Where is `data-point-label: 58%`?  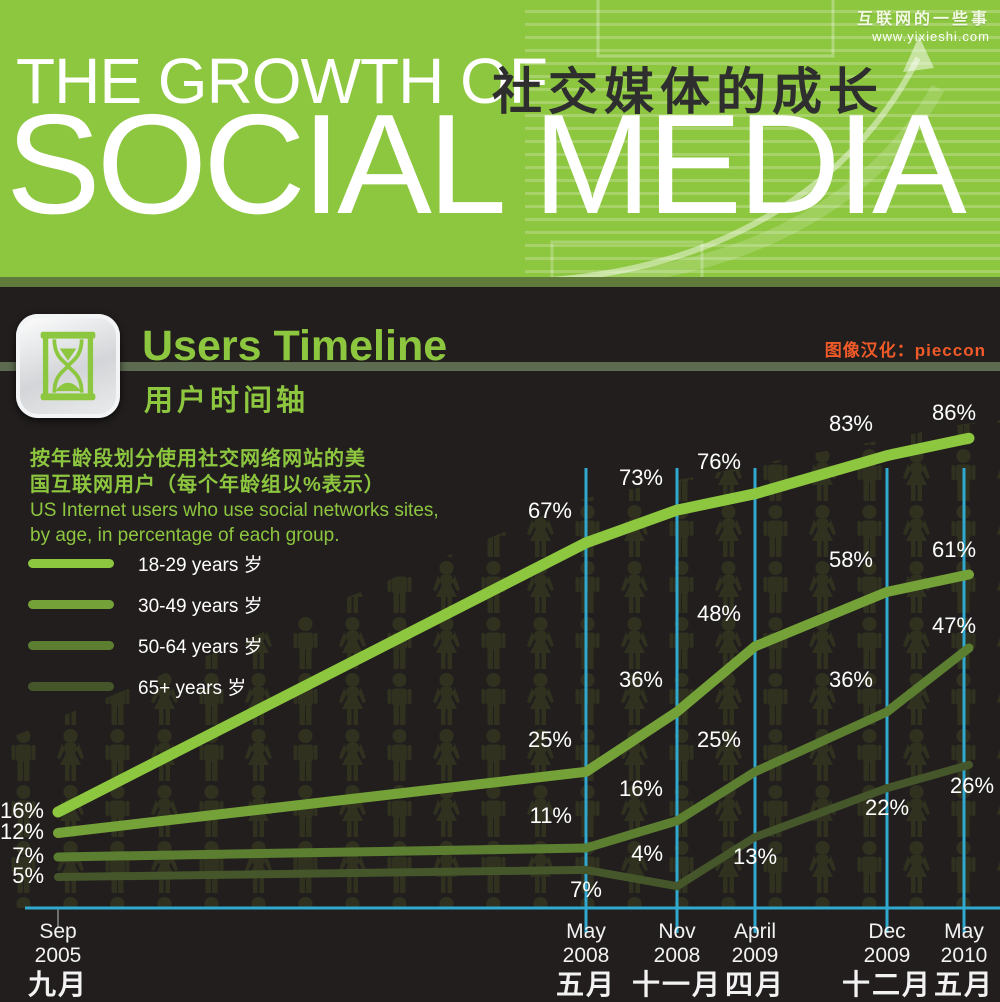 data-point-label: 58% is located at coordinates (850, 559).